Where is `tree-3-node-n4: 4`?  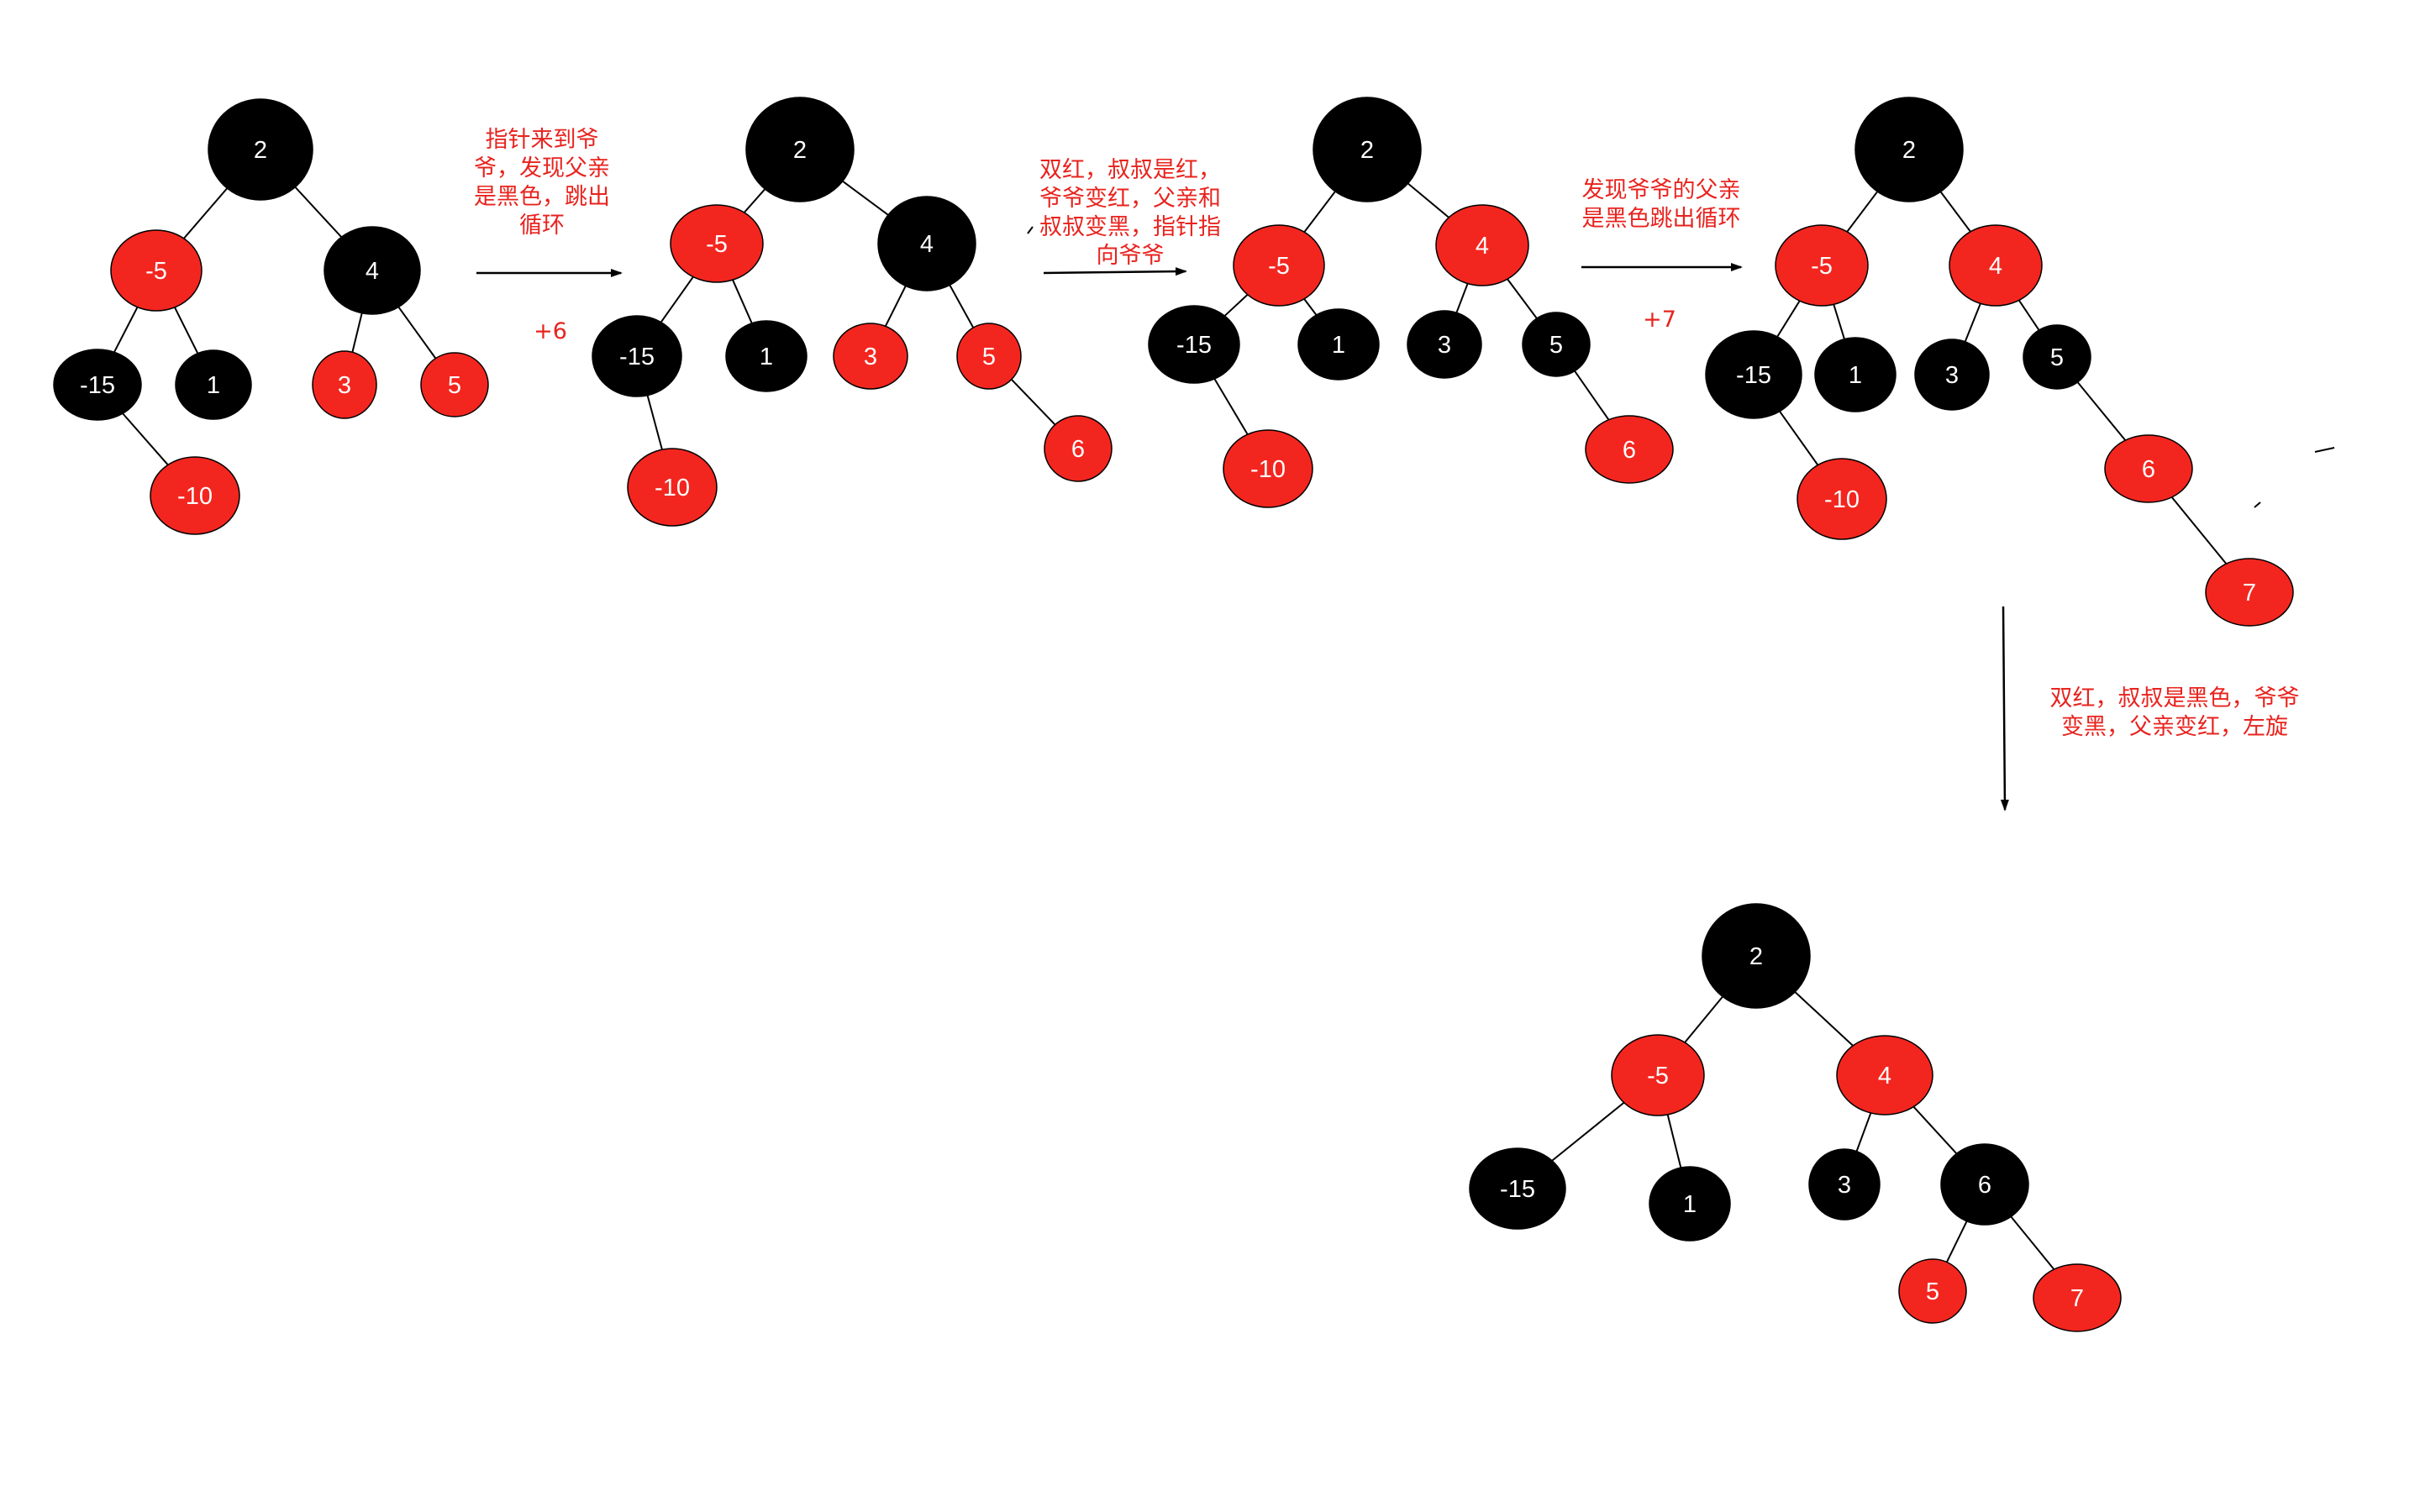
tree-3-node-n4: 4 is located at coordinates (1482, 245).